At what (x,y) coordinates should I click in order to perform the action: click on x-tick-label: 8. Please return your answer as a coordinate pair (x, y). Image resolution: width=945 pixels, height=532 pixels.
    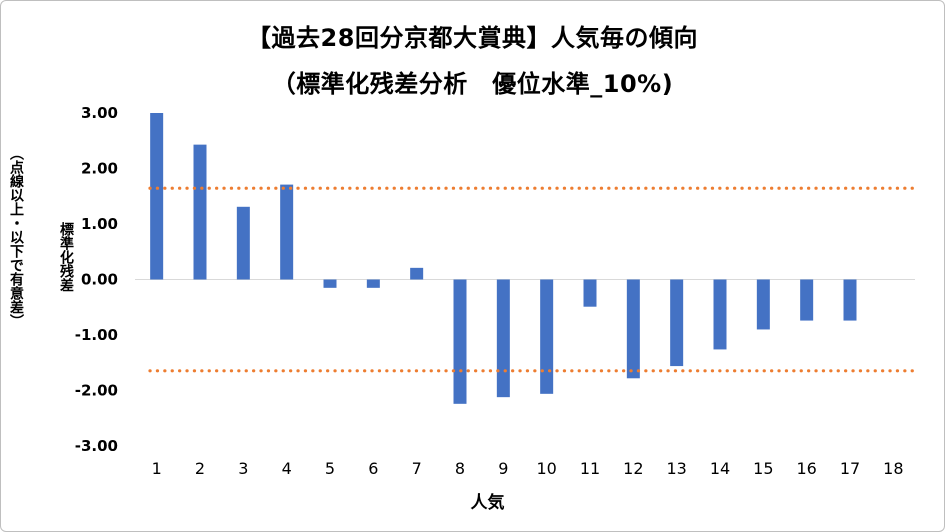
    Looking at the image, I should click on (460, 468).